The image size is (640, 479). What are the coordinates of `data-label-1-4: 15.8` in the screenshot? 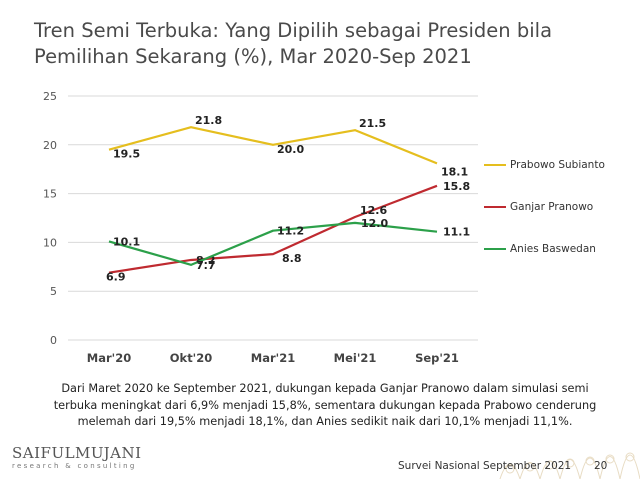 It's located at (456, 186).